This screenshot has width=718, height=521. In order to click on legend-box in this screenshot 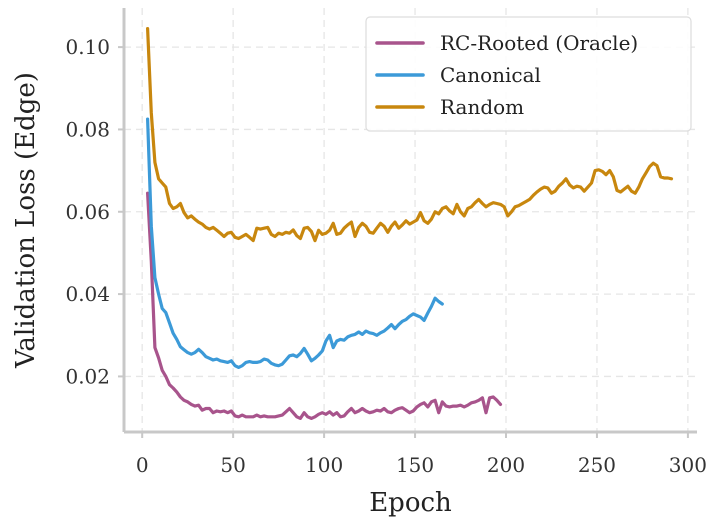, I will do `click(528, 74)`.